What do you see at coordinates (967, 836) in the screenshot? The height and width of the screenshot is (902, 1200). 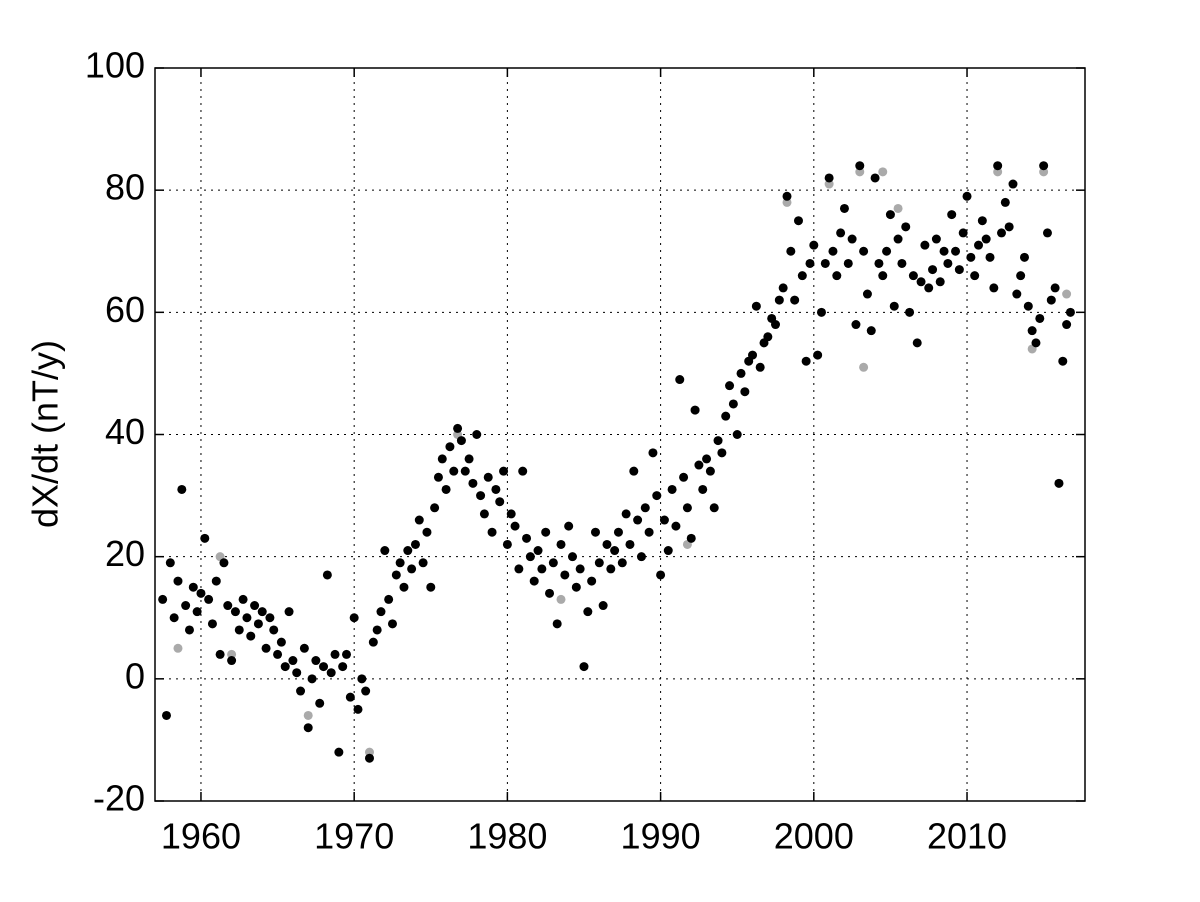 I see `x-tick-label: 2010` at bounding box center [967, 836].